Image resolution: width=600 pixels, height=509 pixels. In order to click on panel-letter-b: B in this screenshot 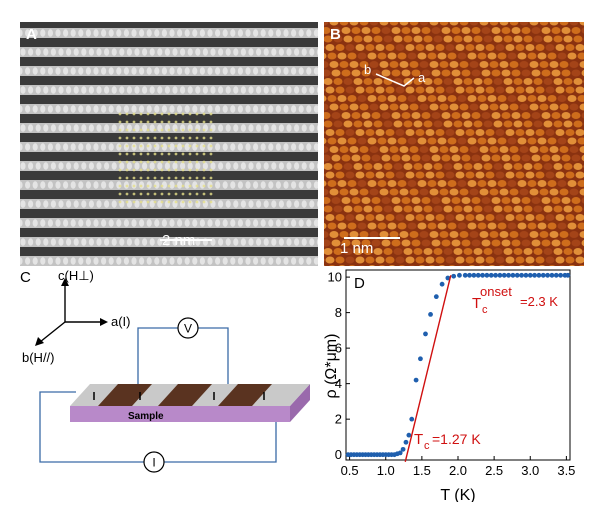, I will do `click(335, 34)`.